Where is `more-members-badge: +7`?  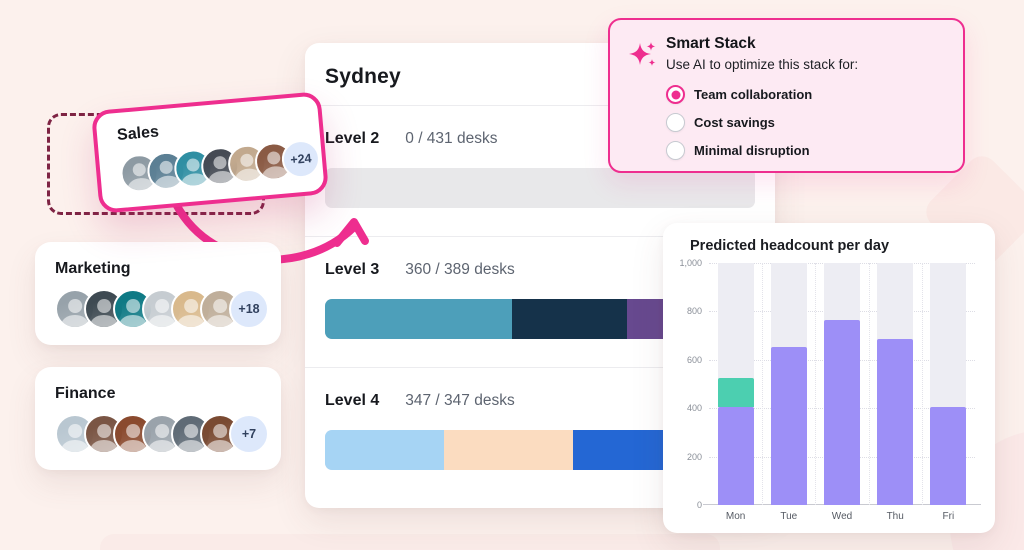
more-members-badge: +7 is located at coordinates (249, 434).